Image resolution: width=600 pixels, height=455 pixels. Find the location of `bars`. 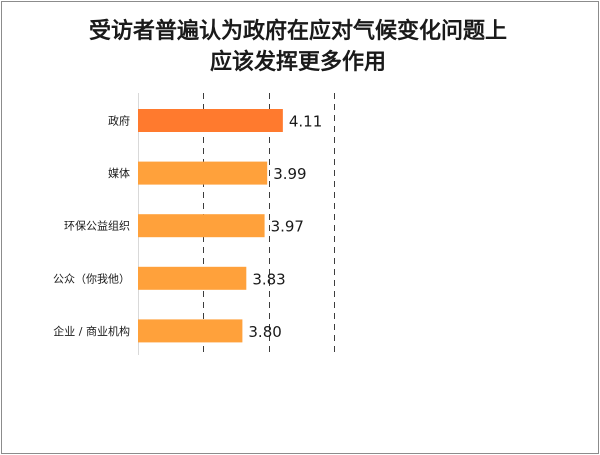

bars is located at coordinates (210, 226).